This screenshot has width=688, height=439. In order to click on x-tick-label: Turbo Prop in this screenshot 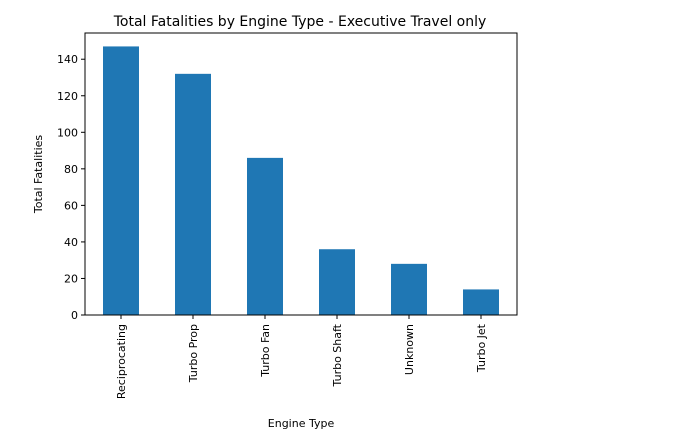, I will do `click(193, 353)`.